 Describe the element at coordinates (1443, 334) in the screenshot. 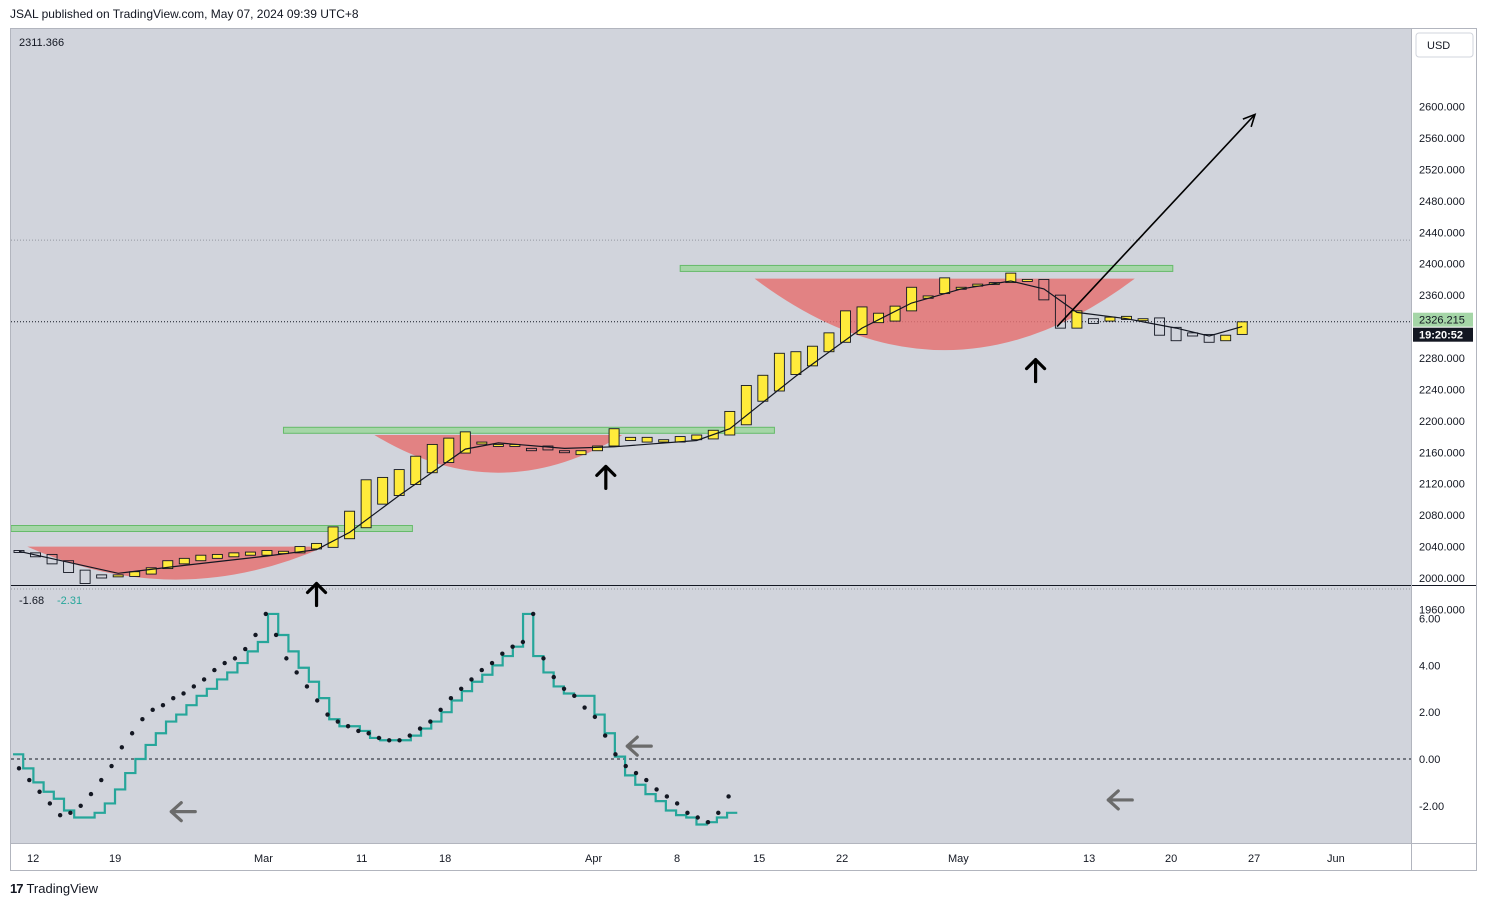

I see `countdown-badge` at that location.